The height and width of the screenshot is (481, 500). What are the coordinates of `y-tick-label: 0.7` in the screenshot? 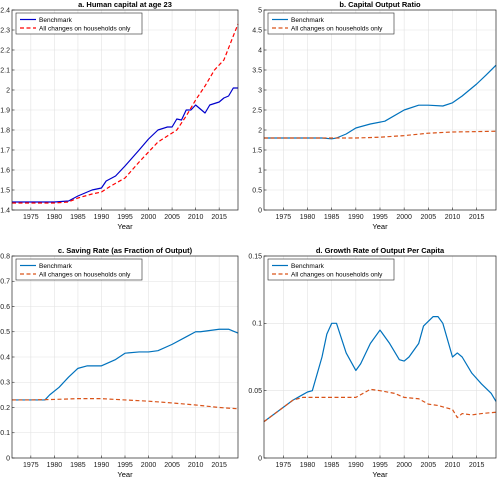 It's located at (5, 282).